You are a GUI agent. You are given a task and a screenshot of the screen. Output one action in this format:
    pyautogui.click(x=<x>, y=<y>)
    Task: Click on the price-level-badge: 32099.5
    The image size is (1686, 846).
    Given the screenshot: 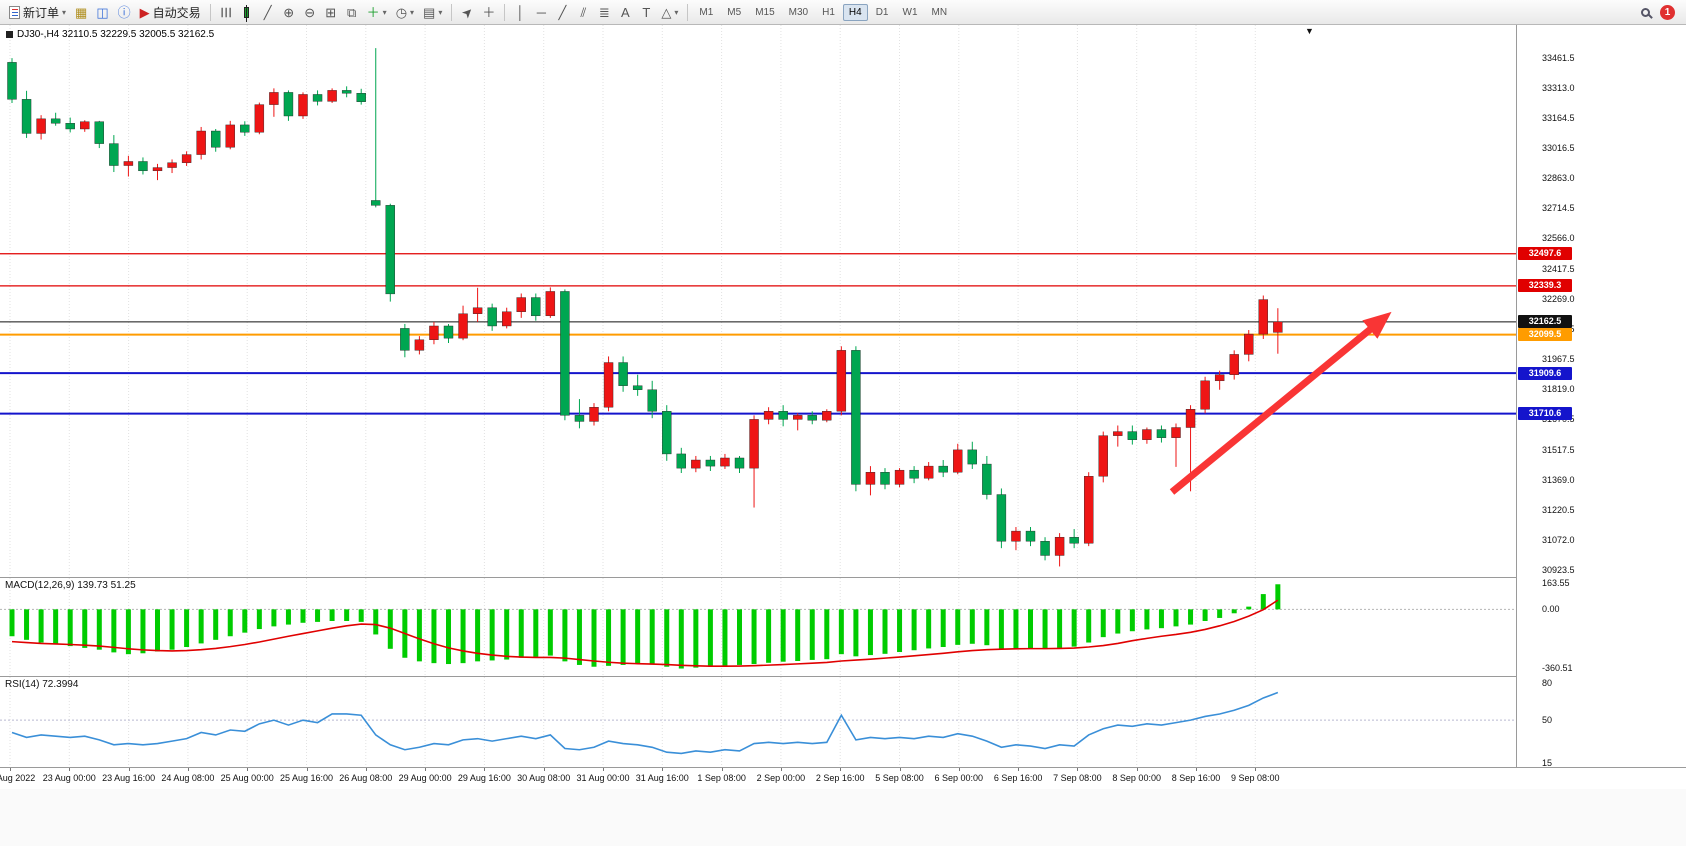 What is the action you would take?
    pyautogui.click(x=1545, y=335)
    